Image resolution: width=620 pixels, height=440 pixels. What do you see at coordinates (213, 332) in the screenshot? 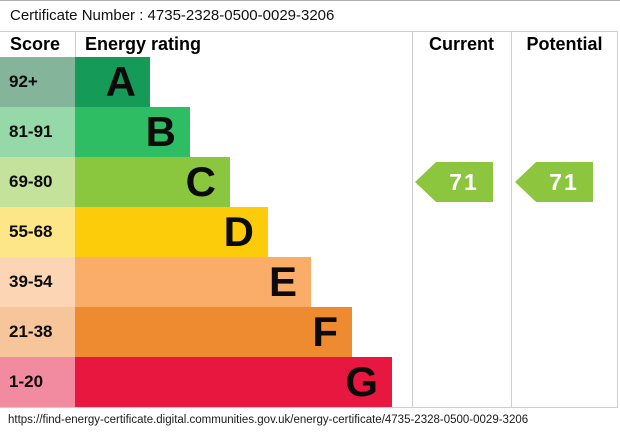
I see `rating-bar-f: F` at bounding box center [213, 332].